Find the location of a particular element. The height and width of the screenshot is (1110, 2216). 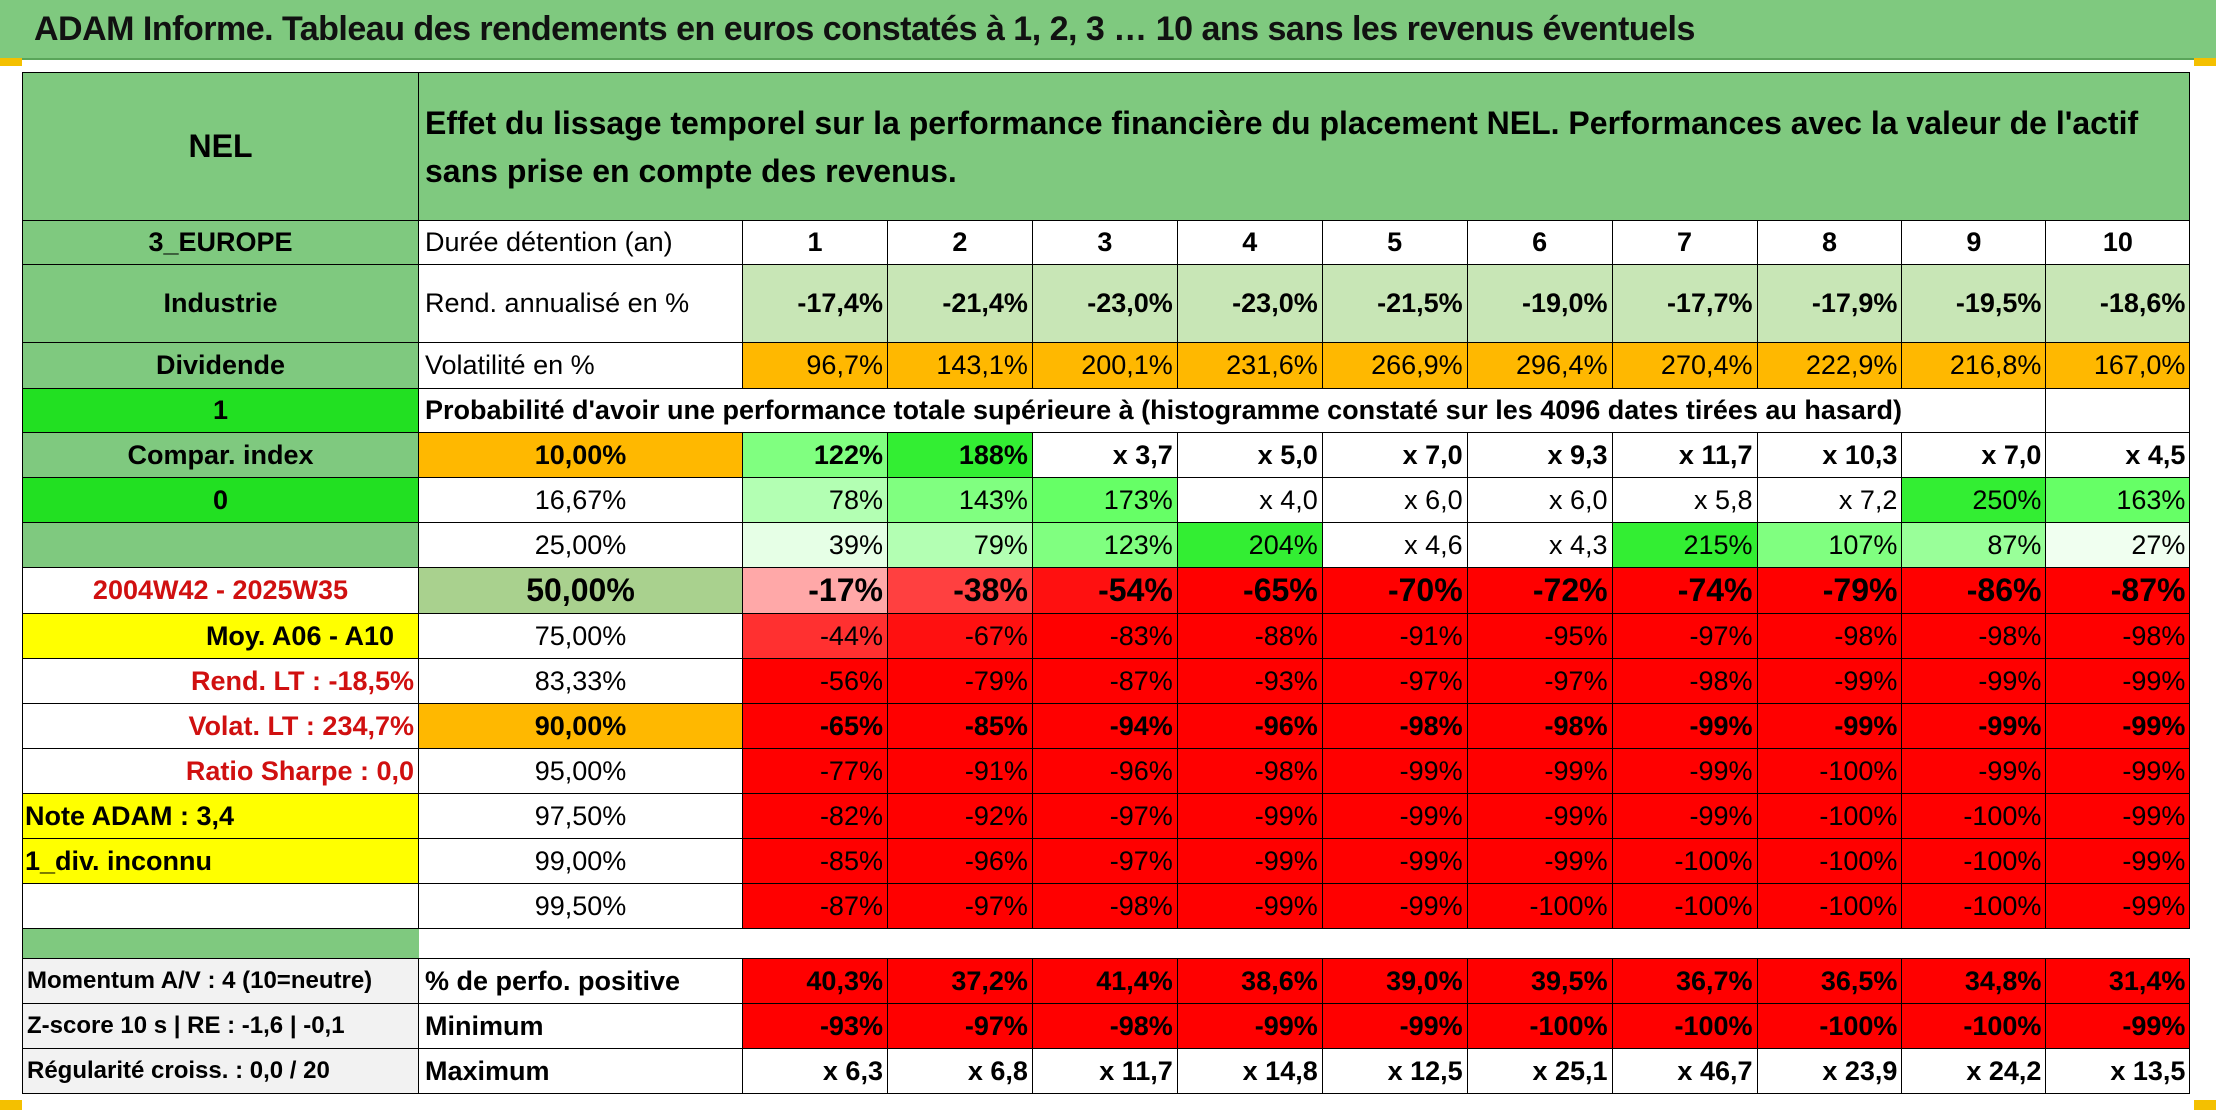

left-panel-cell: Rend. LT : -18,5% is located at coordinates (220, 681).